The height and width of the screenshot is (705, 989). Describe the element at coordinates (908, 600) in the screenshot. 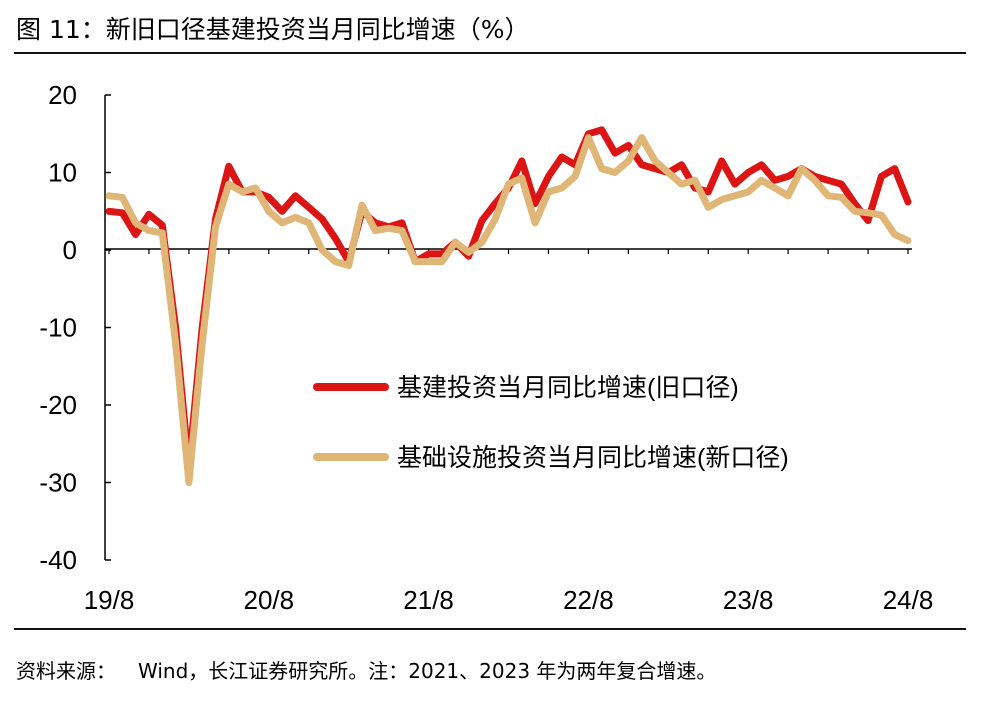

I see `x-tick-label: 24/8` at that location.